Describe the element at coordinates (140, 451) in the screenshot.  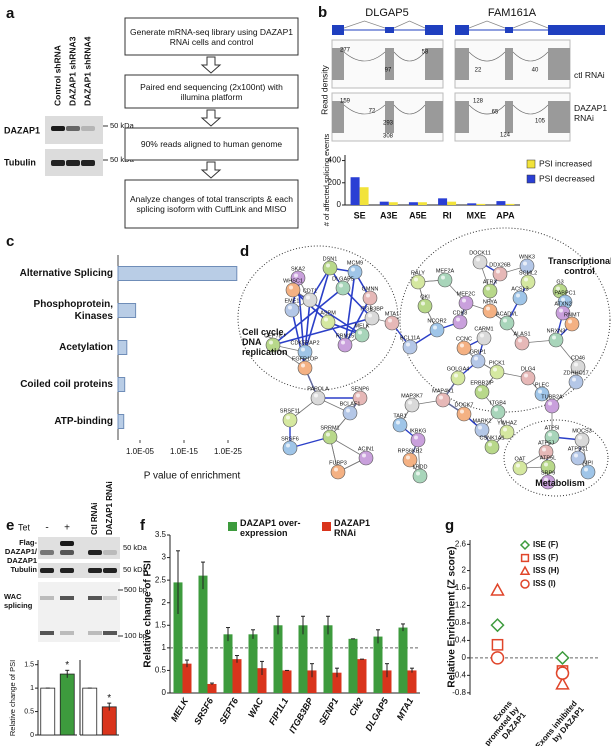
I see `x-tick-label: 1.0E-05` at that location.